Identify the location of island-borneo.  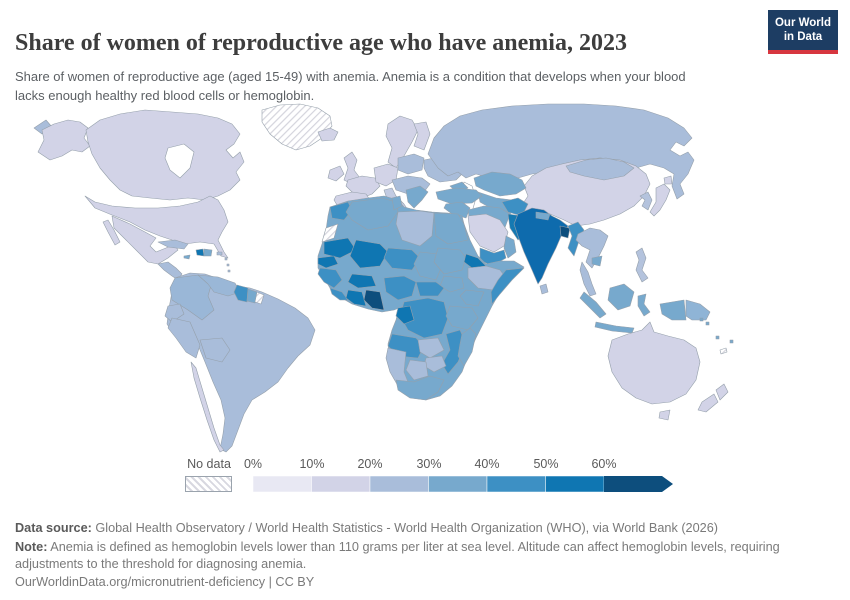
(621, 297).